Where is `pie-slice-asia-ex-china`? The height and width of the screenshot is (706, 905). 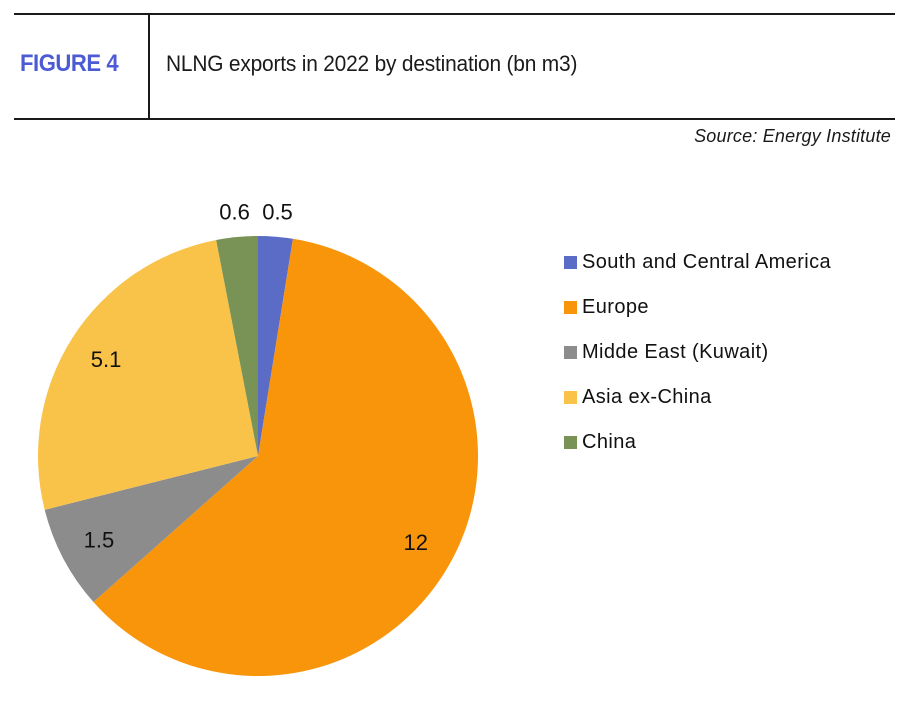
pie-slice-asia-ex-china is located at coordinates (148, 375).